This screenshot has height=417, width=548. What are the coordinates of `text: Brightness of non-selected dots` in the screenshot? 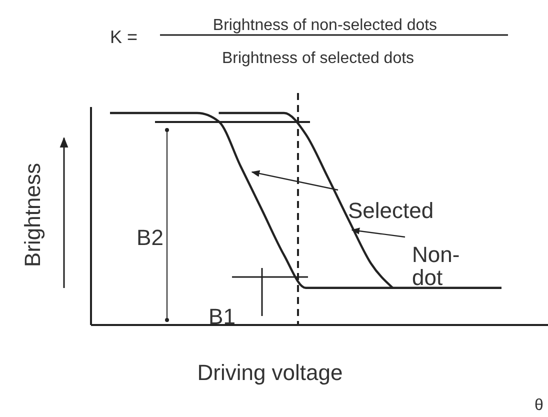 It's located at (325, 25).